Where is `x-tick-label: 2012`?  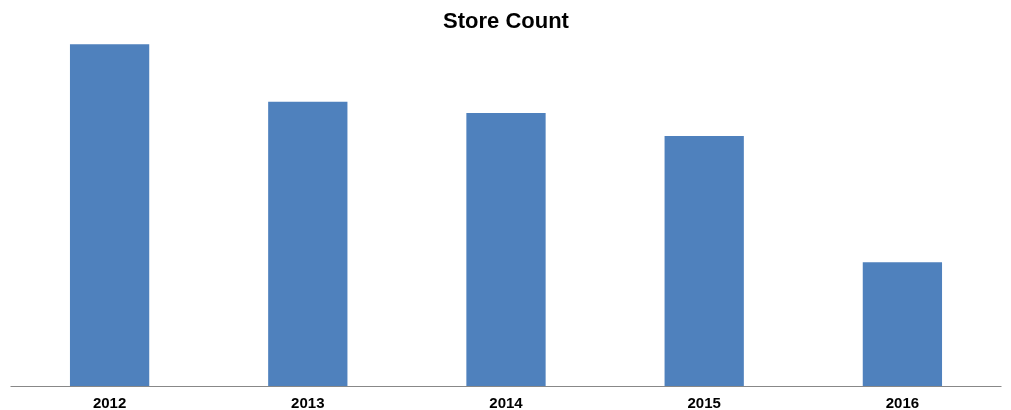
x-tick-label: 2012 is located at coordinates (109, 401).